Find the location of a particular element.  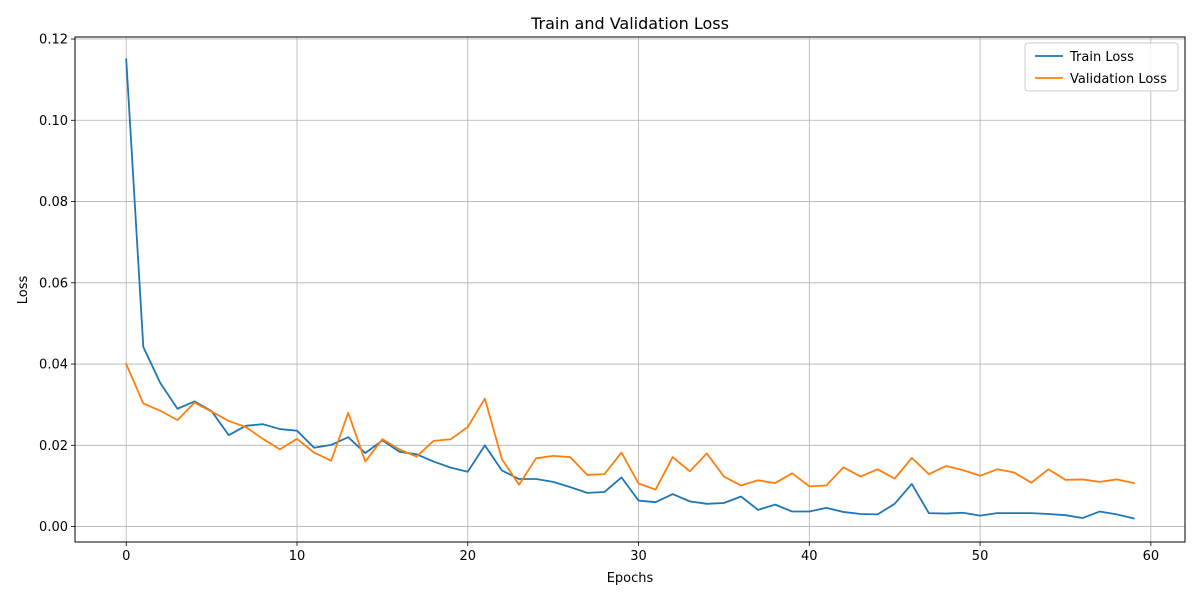

y-tick-label: 0.00 is located at coordinates (53, 527).